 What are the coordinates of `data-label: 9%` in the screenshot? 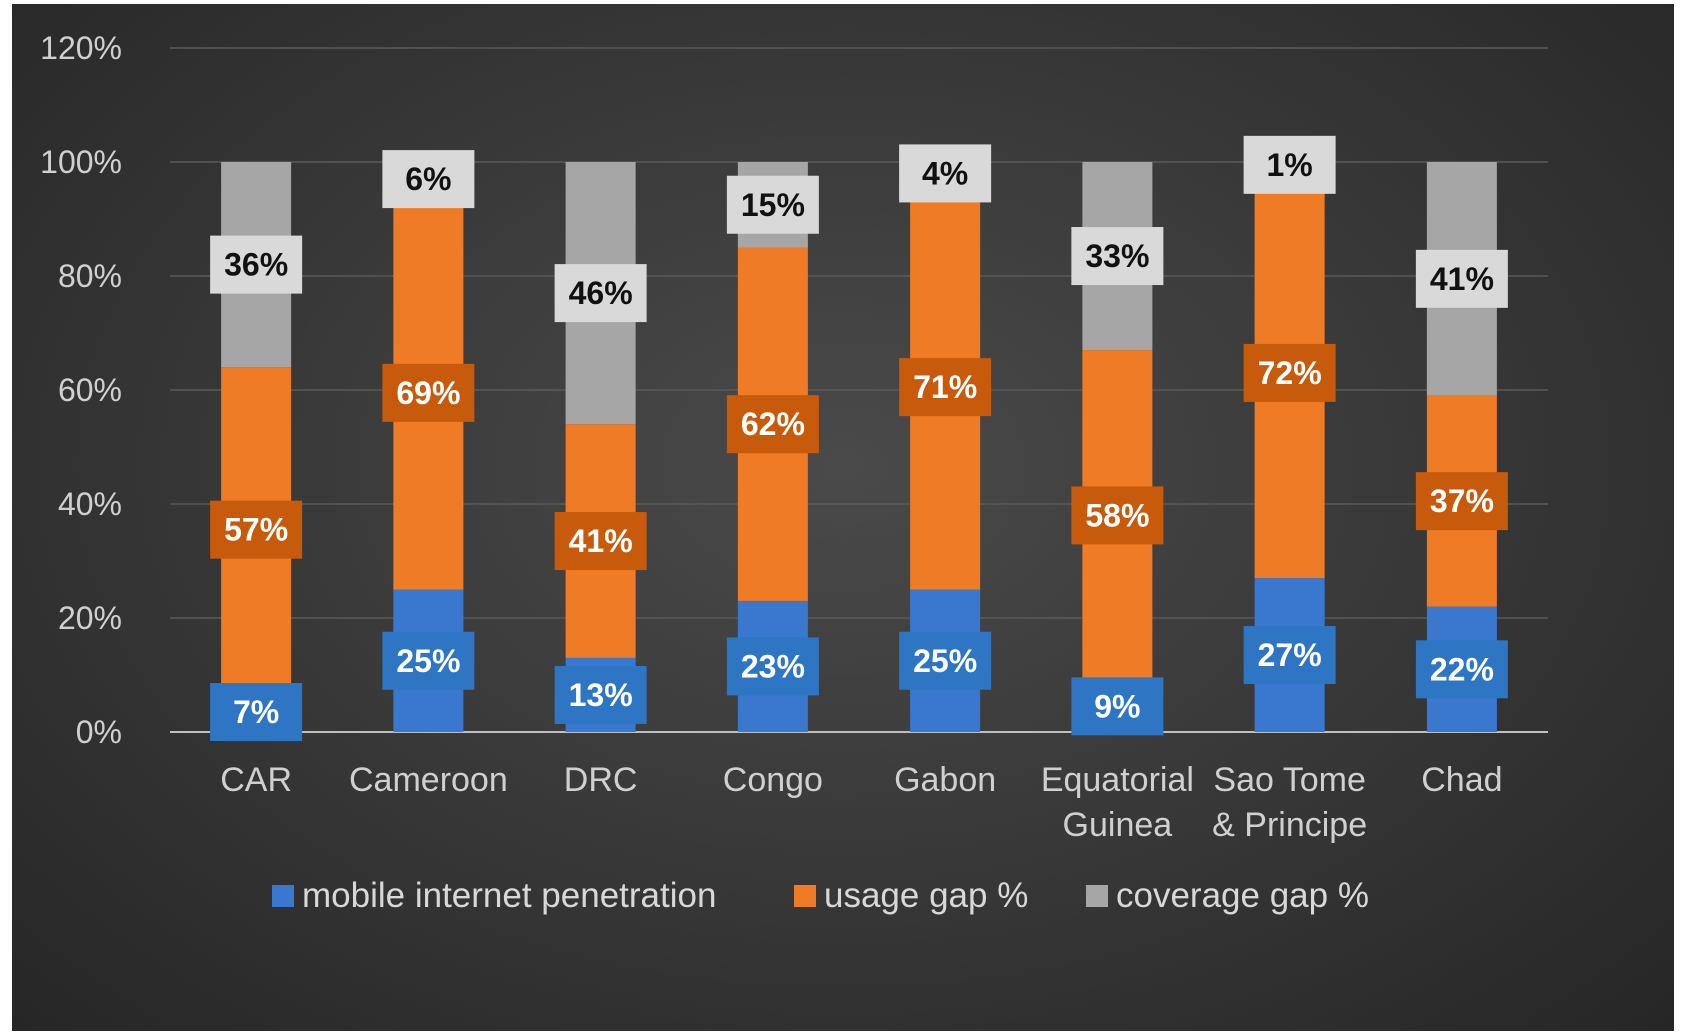 It's located at (1117, 706).